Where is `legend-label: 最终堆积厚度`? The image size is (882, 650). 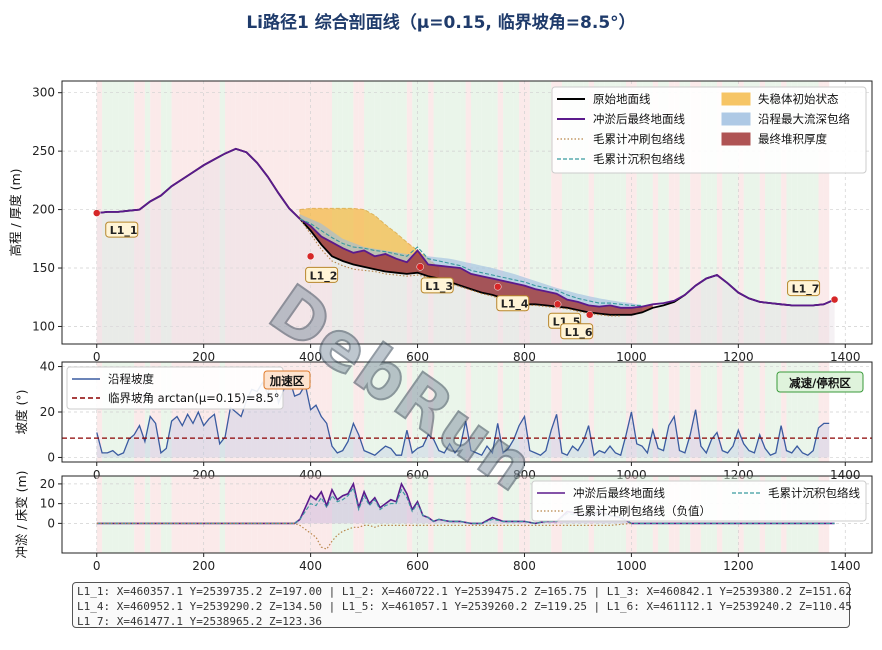
legend-label: 最终堆积厚度 is located at coordinates (792, 139).